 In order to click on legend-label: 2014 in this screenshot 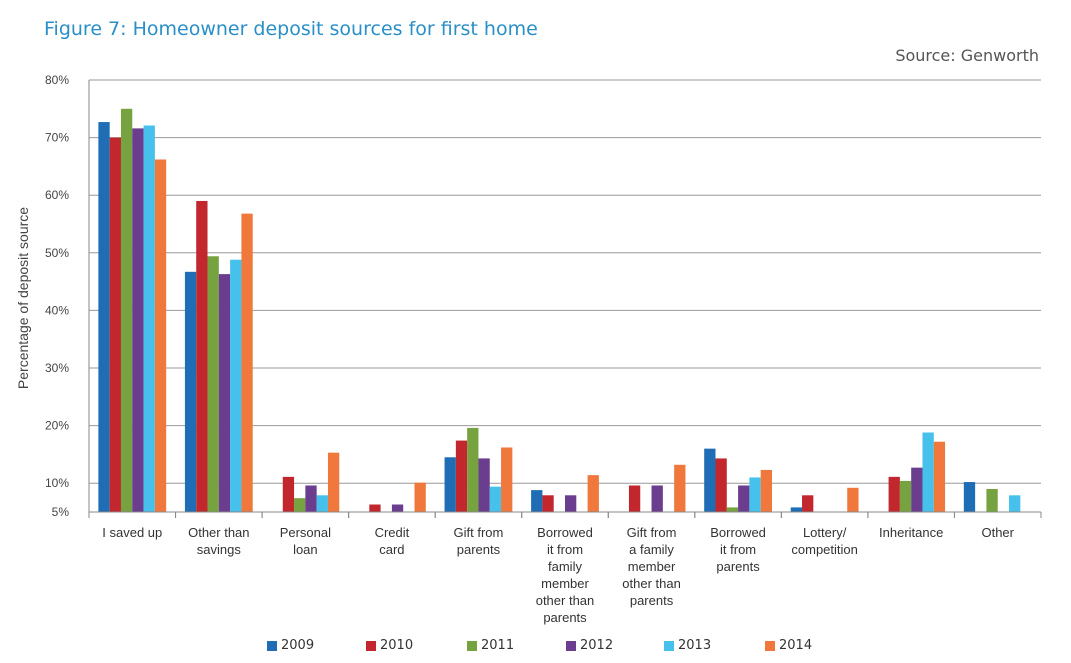, I will do `click(796, 645)`.